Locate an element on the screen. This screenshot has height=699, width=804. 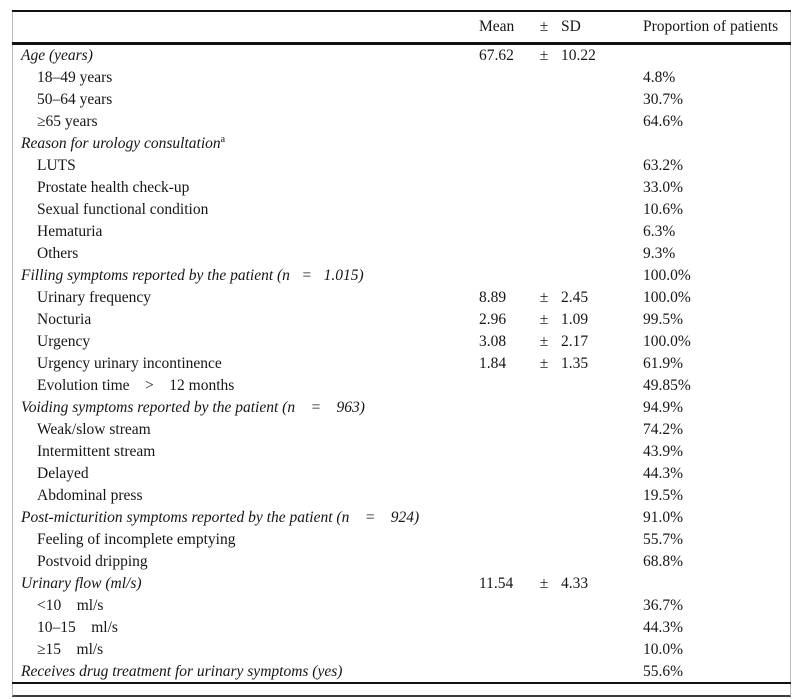
row-label: Abdominal press is located at coordinates (90, 495).